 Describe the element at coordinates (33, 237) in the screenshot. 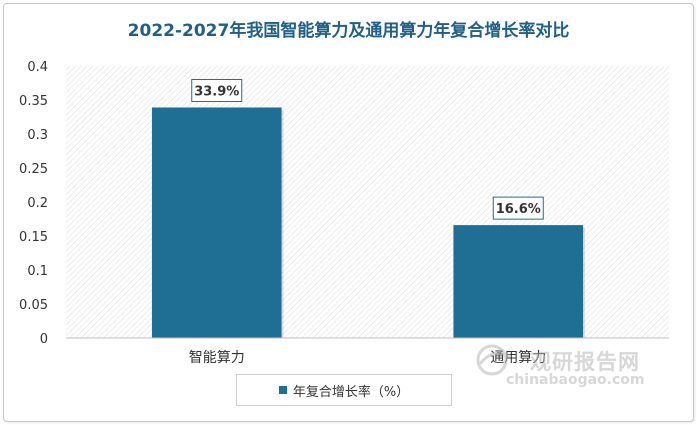

I see `y-tick-label: 0.15` at that location.